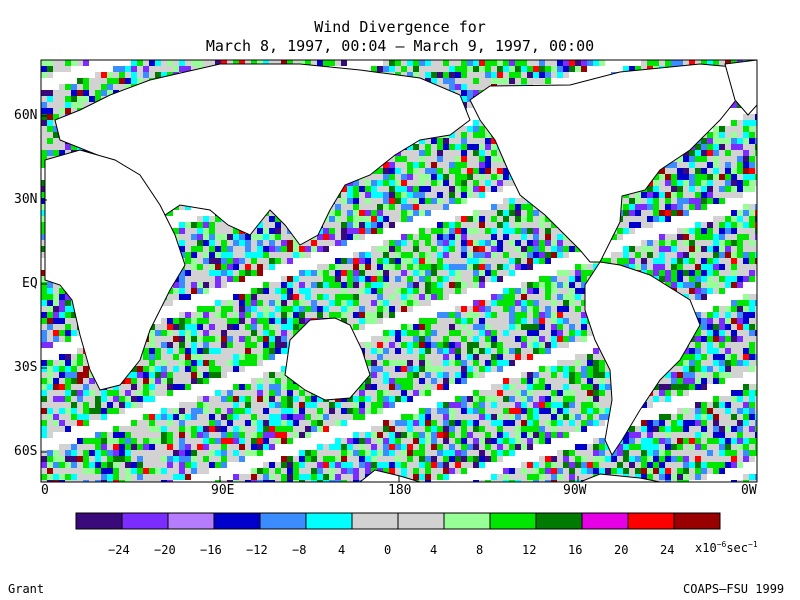  What do you see at coordinates (165, 550) in the screenshot?
I see `colorbar-tick-label: −20` at bounding box center [165, 550].